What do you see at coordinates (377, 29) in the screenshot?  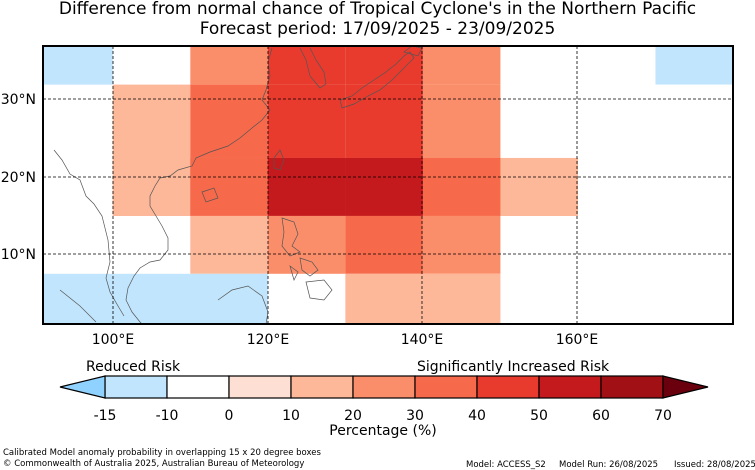 I see `forecast-period: Forecast period: 17/09/2025 - 23/09/2025` at bounding box center [377, 29].